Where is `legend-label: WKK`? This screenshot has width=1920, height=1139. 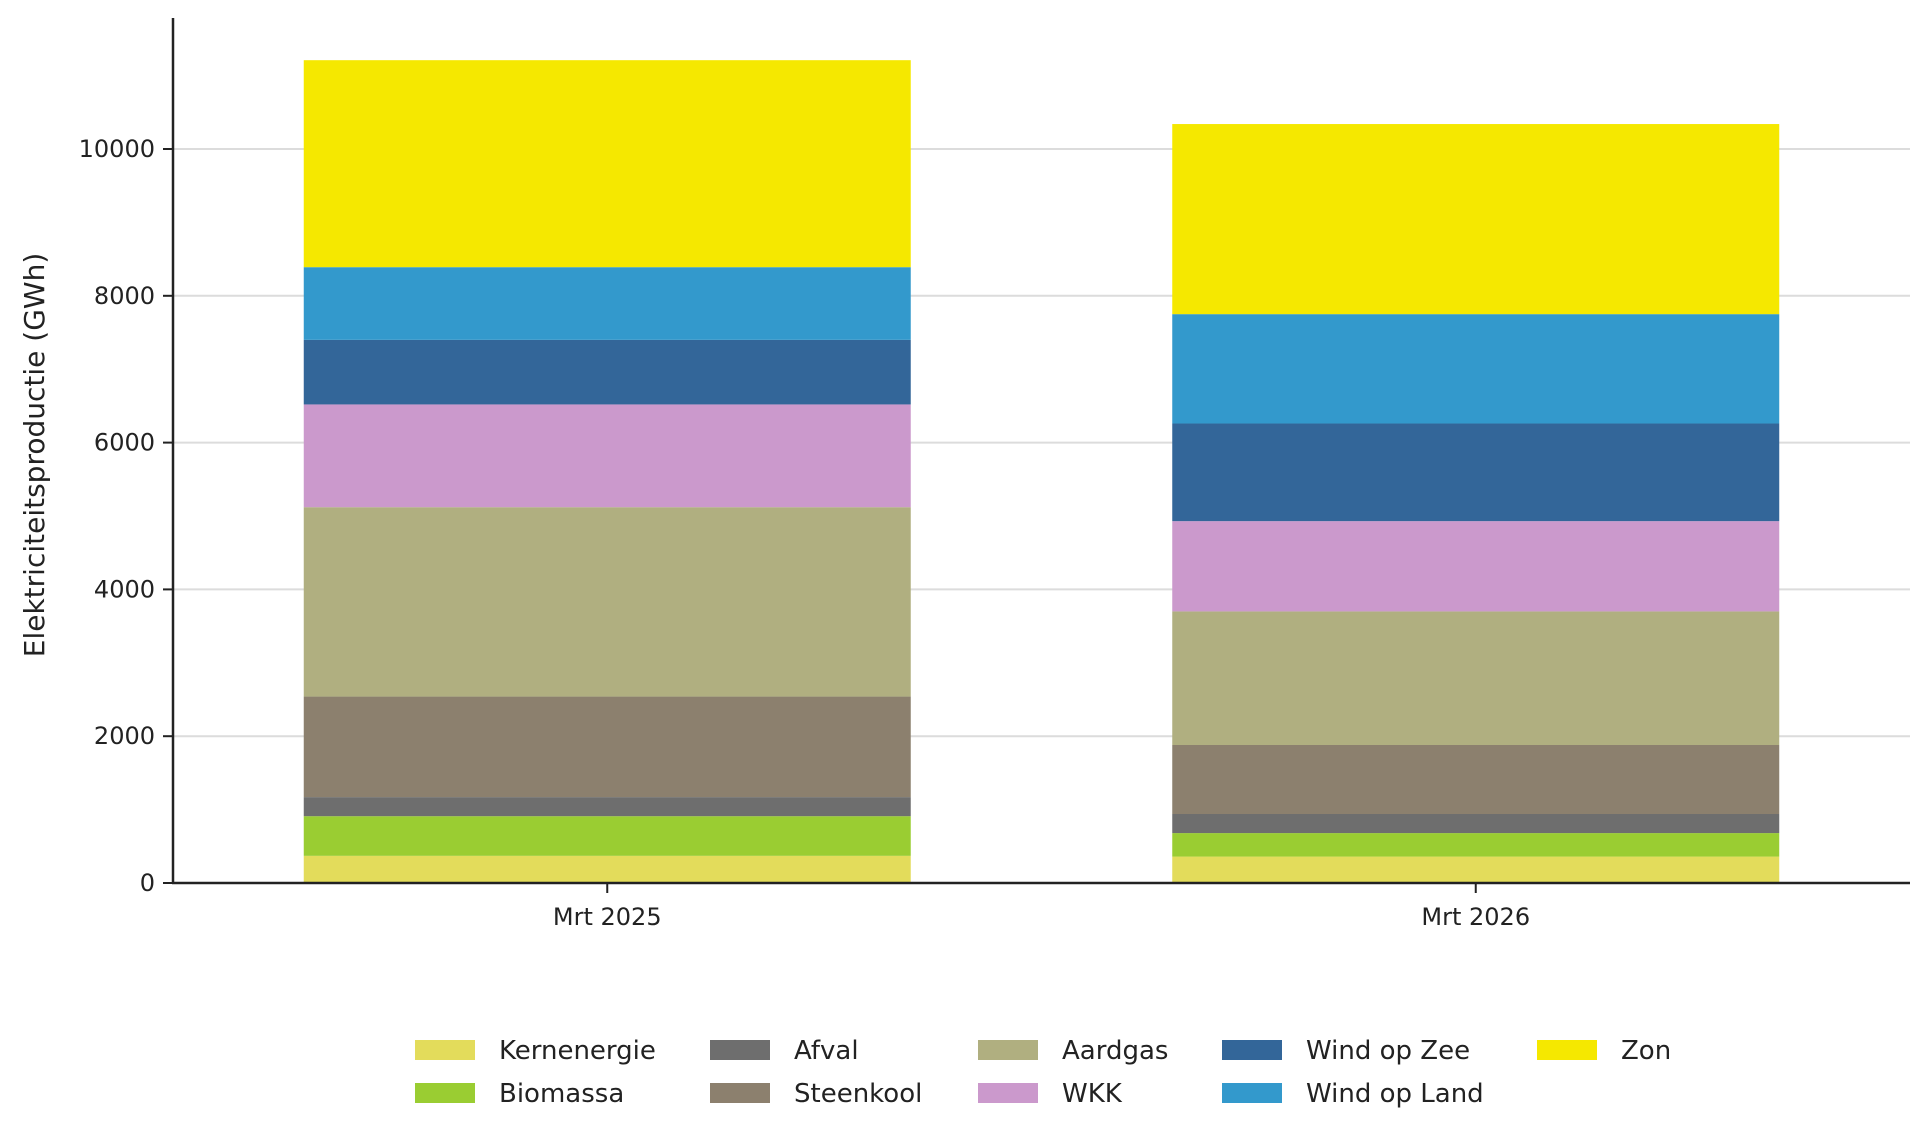 legend-label: WKK is located at coordinates (1092, 1094).